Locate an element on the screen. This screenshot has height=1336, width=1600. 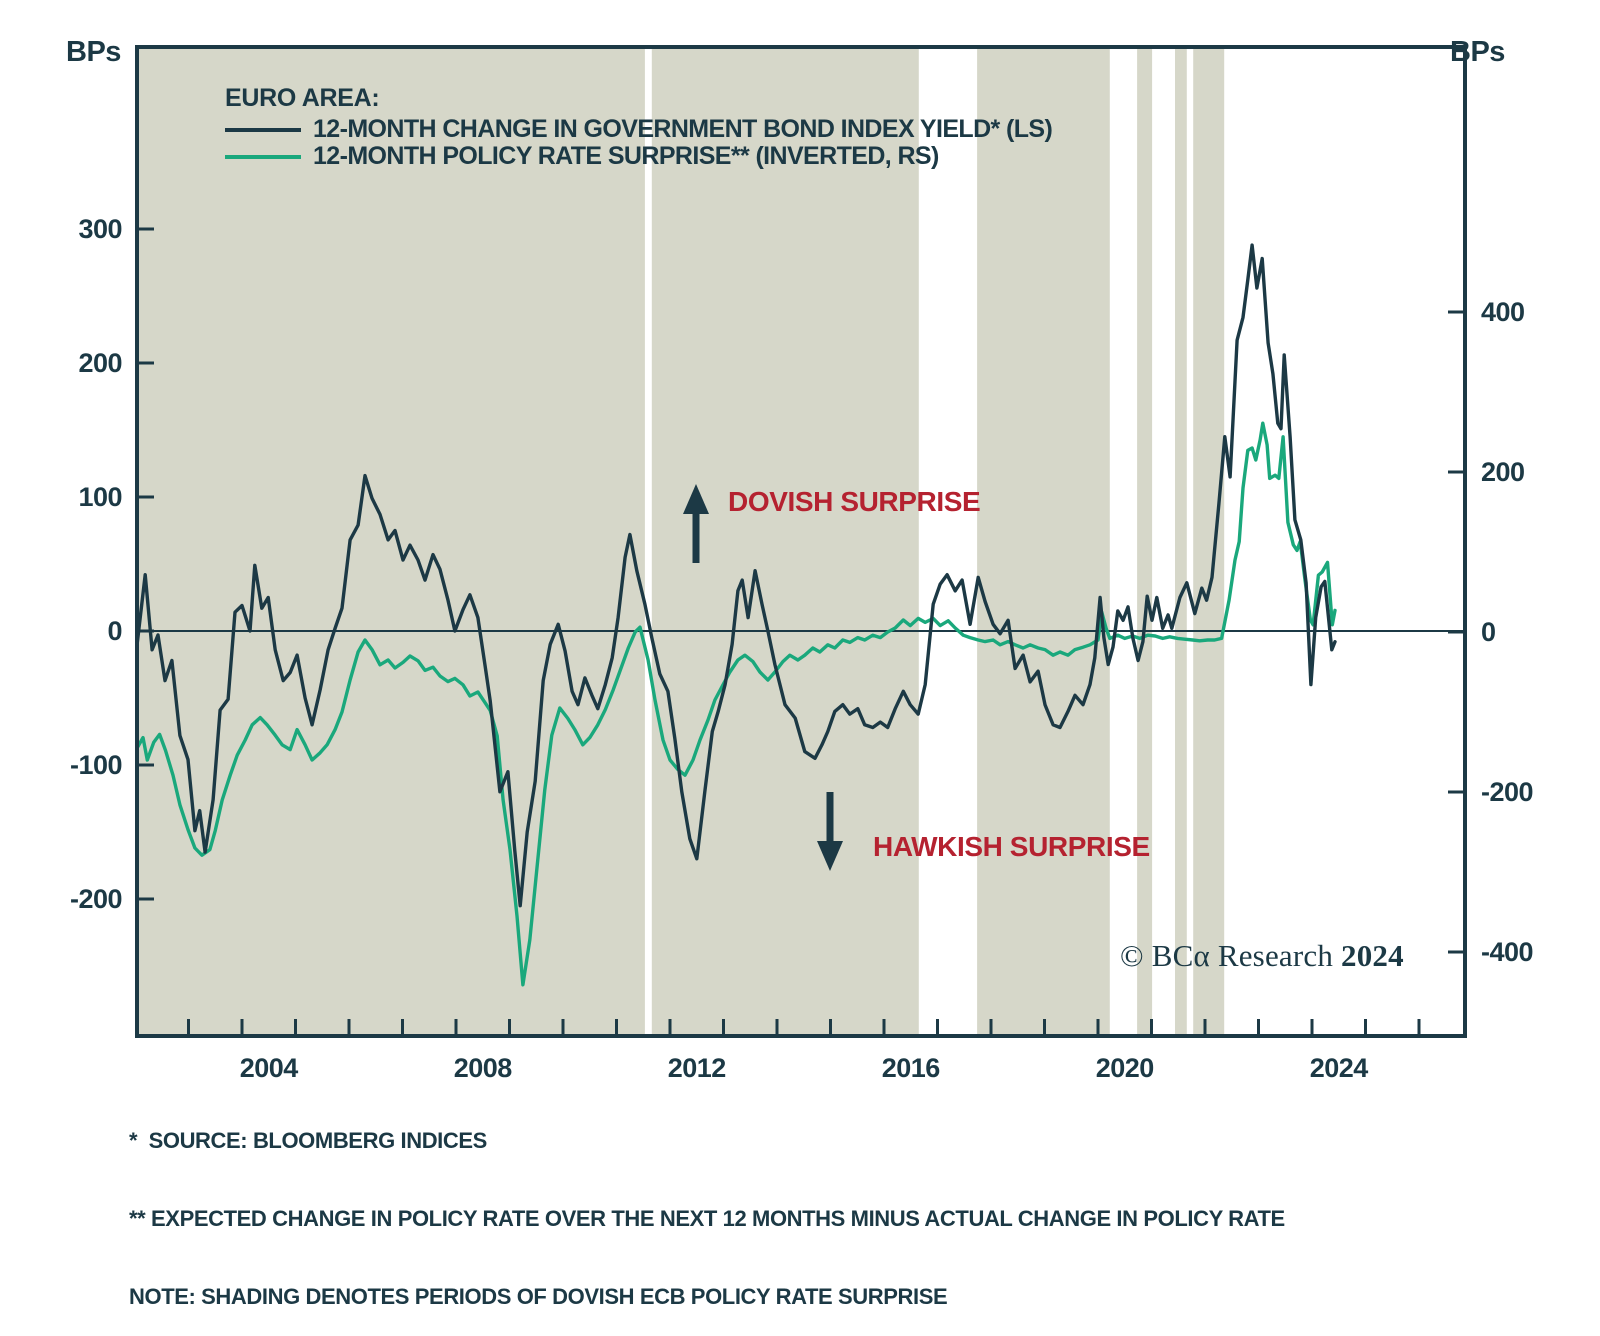
x-axis-year-label: 2024 is located at coordinates (1339, 1068).